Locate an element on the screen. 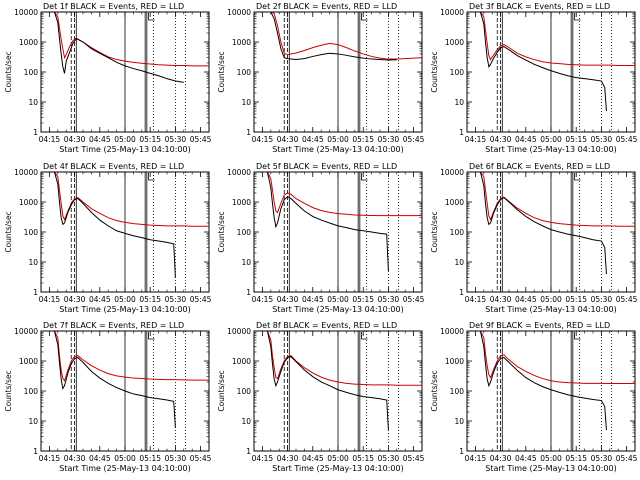  panel-title: Det 2f BLACK = Events, RED = LLD is located at coordinates (326, 6).